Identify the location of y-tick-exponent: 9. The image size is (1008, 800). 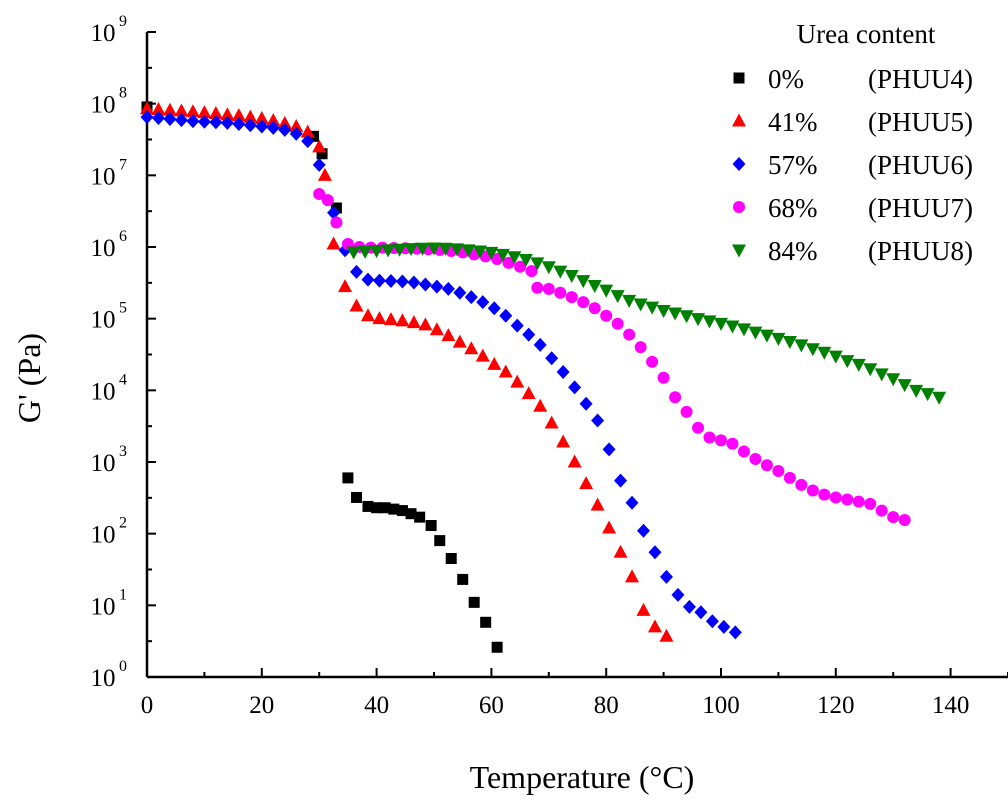
(123, 21).